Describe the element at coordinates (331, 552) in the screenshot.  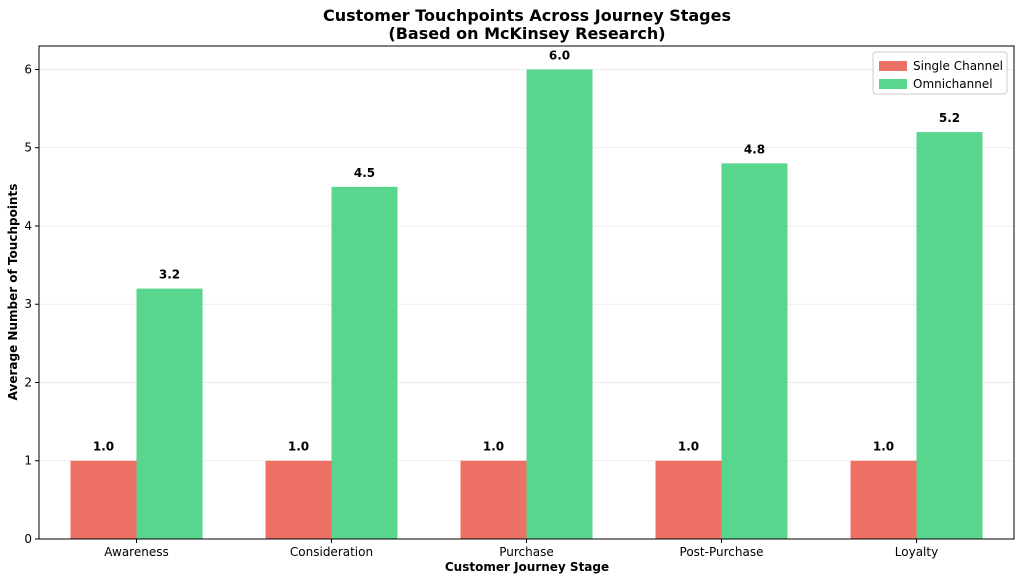
I see `x-tick-label: Consideration` at that location.